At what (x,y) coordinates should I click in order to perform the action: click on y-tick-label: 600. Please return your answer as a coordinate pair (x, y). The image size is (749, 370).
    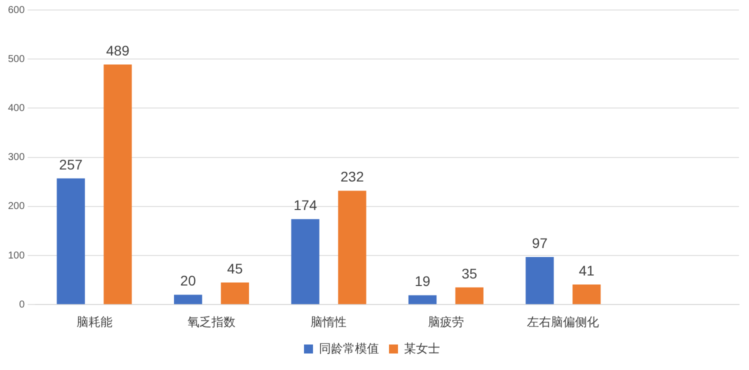
    Looking at the image, I should click on (17, 10).